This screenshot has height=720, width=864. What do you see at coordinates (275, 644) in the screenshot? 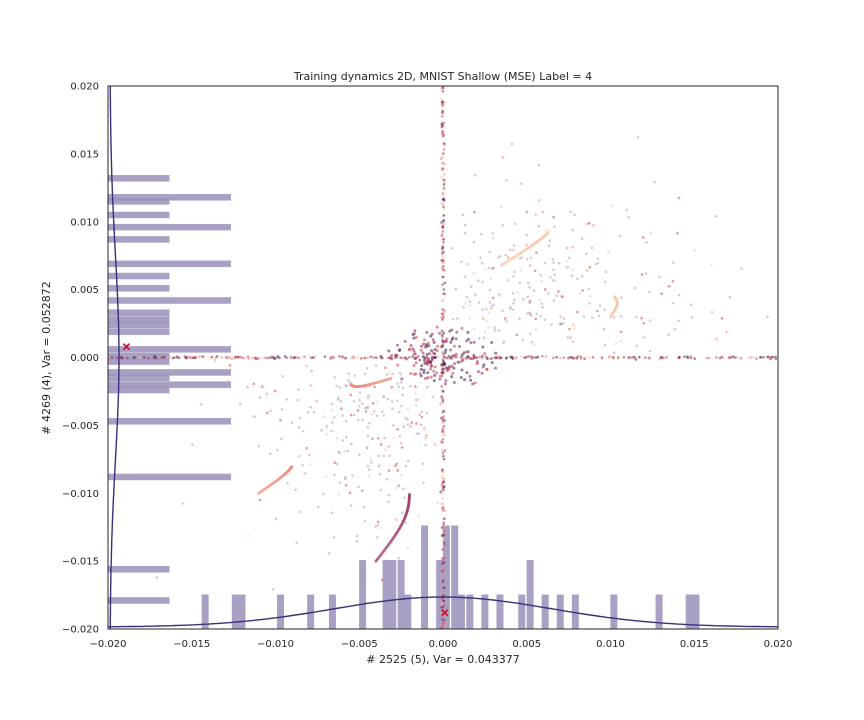
I see `x-tick-label: −0.010` at bounding box center [275, 644].